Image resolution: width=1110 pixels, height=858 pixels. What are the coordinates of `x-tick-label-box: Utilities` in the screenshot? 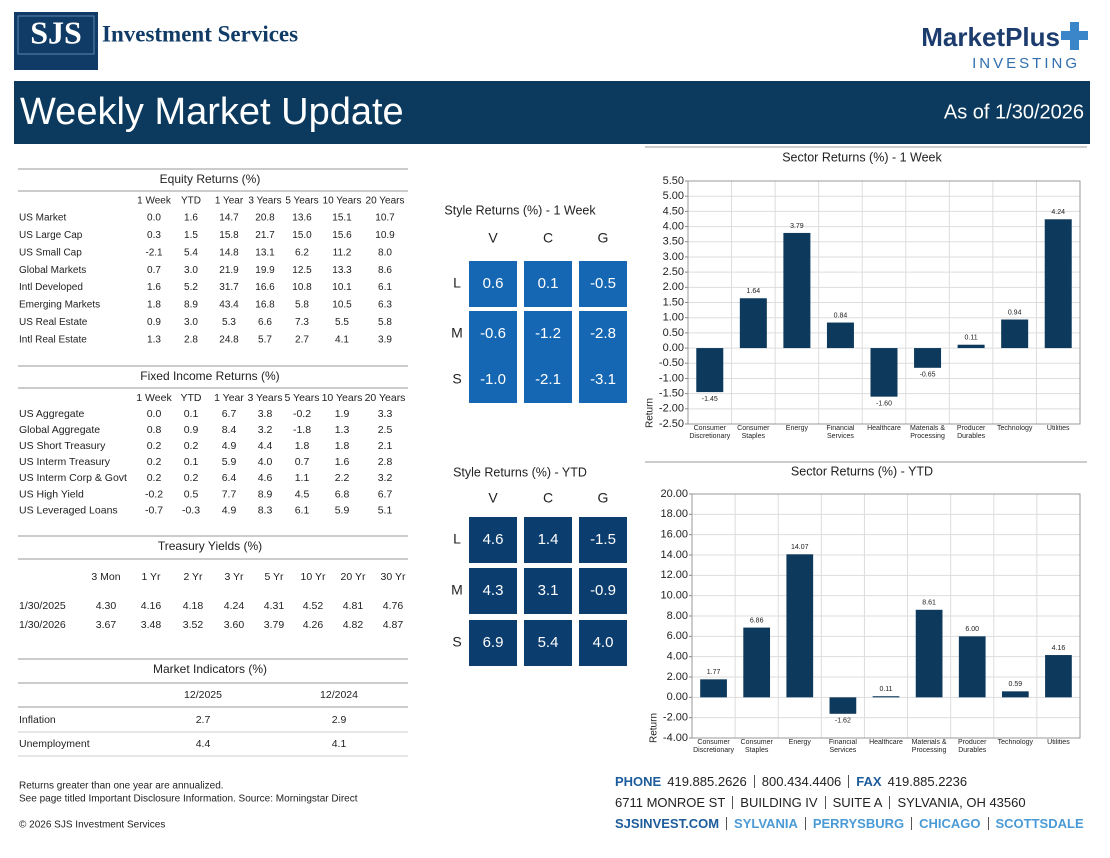 It's located at (1058, 428).